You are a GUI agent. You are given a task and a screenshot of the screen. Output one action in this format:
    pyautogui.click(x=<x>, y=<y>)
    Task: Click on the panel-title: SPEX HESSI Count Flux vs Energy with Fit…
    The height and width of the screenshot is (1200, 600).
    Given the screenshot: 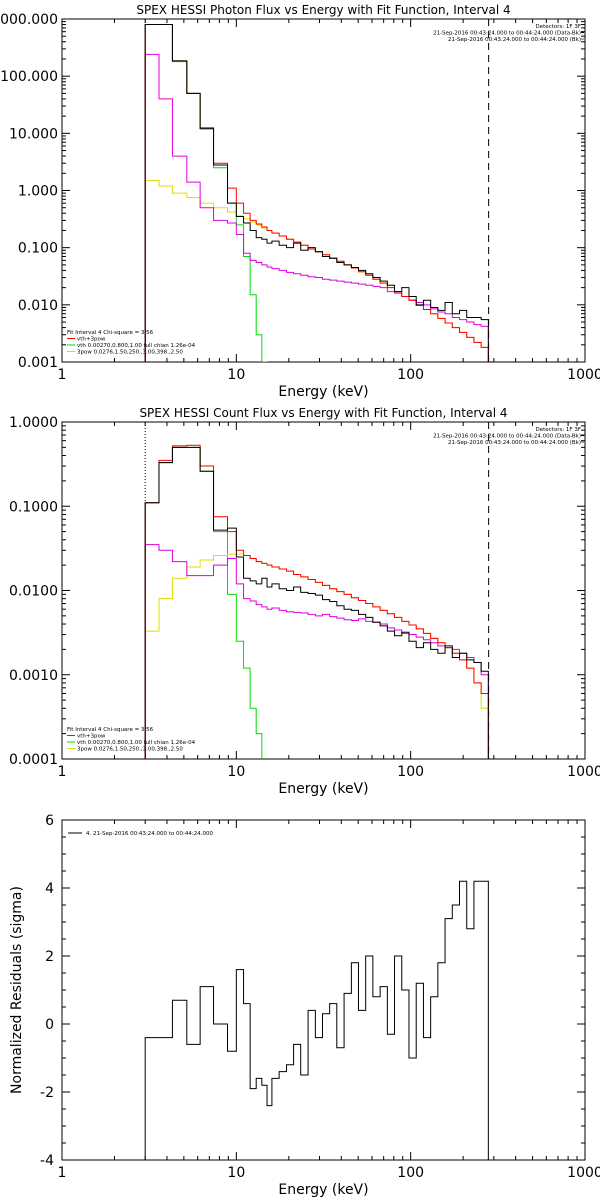 What is the action you would take?
    pyautogui.click(x=323, y=413)
    